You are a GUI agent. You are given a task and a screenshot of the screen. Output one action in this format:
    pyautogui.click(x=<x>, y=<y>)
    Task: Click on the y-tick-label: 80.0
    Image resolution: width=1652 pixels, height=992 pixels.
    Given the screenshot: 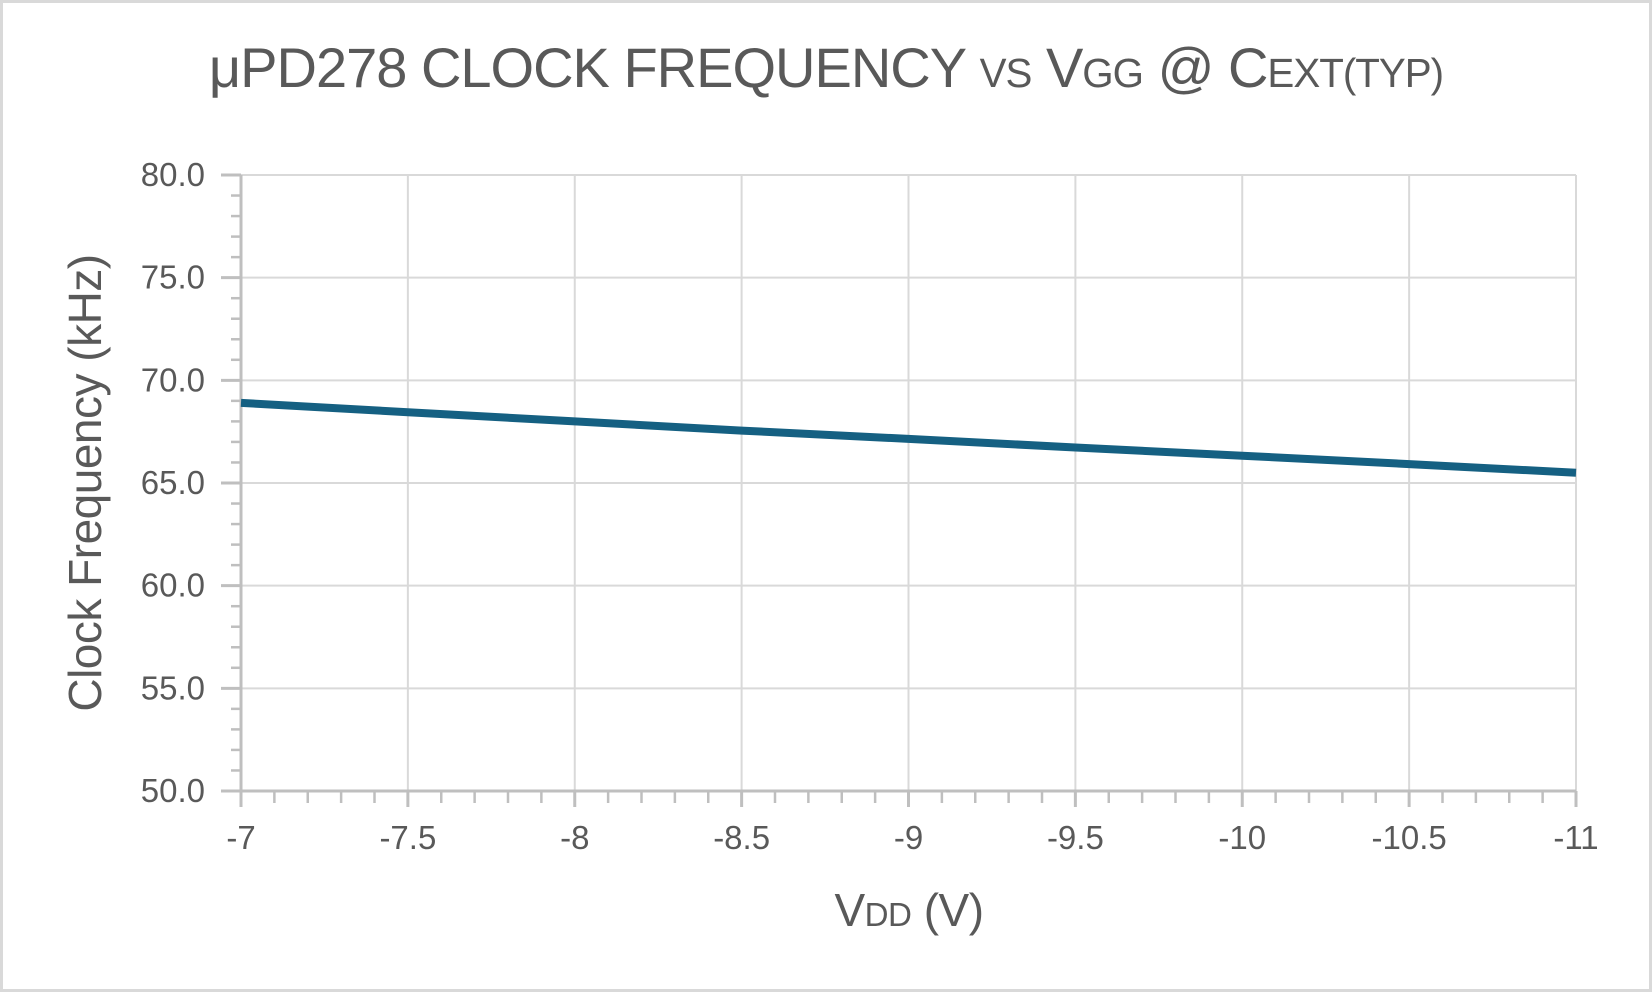 What is the action you would take?
    pyautogui.click(x=173, y=174)
    